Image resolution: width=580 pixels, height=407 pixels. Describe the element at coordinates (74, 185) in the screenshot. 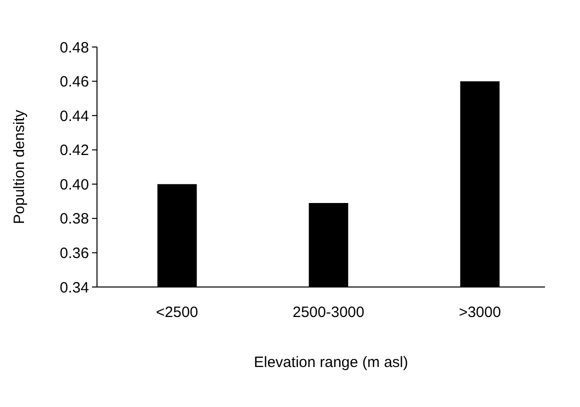

I see `y-tick-label: 0.40` at that location.